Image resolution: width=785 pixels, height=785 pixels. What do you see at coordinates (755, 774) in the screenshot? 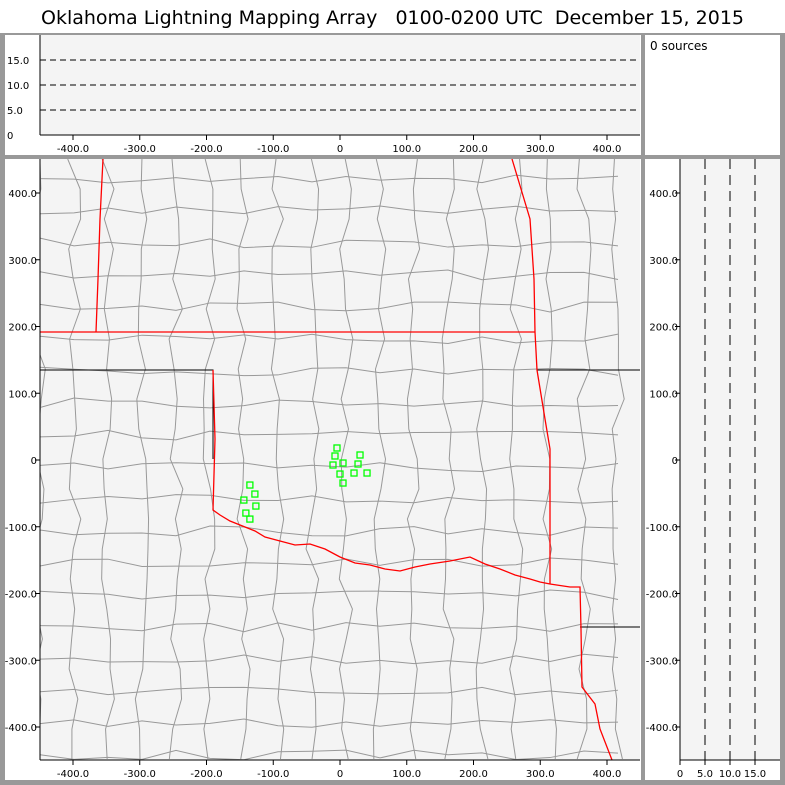
I see `x-tick-label: 15.0` at bounding box center [755, 774].